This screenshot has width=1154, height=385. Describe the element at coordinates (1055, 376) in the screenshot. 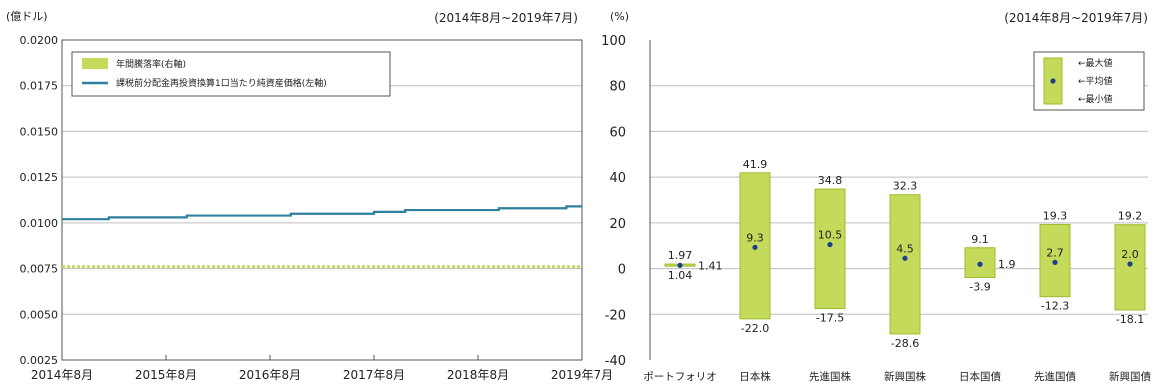

I see `category-label: 先進国債` at that location.